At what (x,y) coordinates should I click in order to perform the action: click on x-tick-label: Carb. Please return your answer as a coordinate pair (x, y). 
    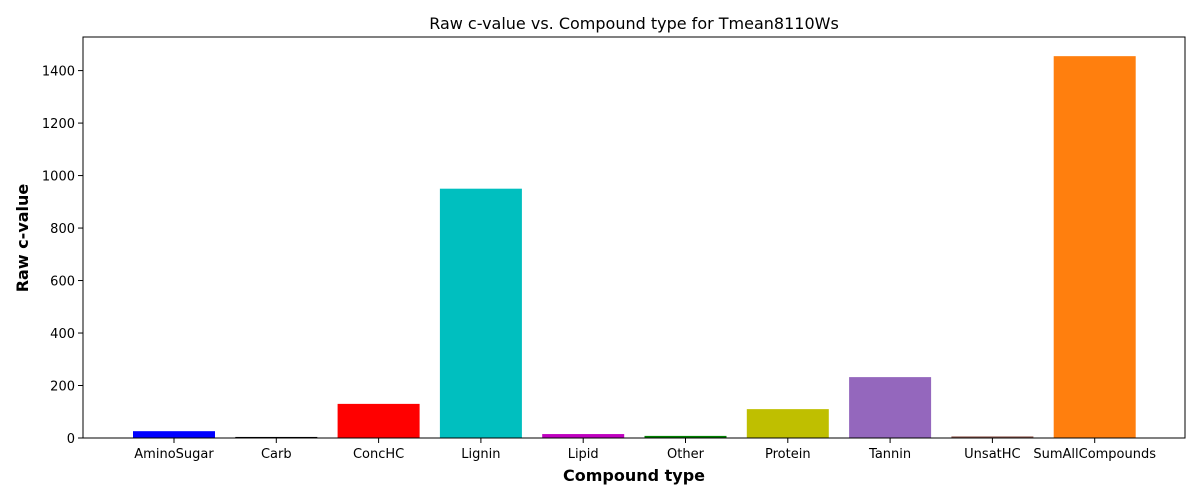
    Looking at the image, I should click on (276, 454).